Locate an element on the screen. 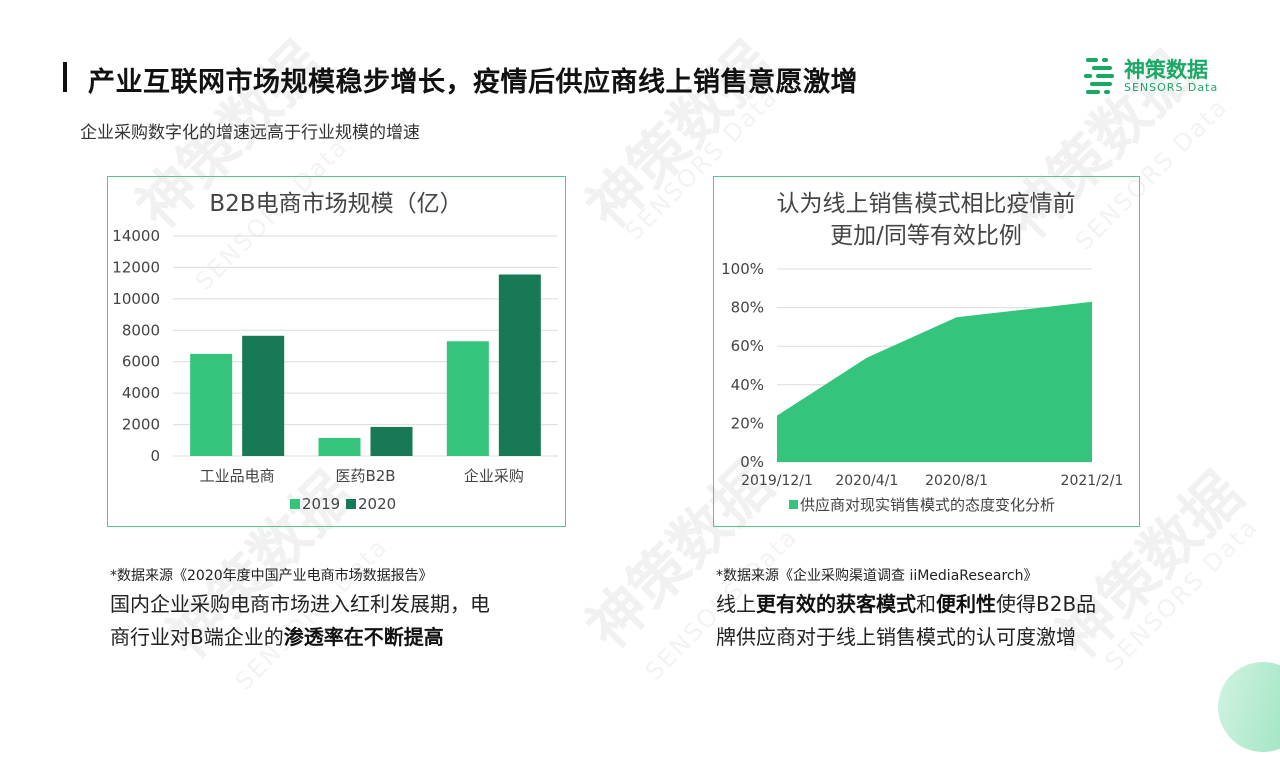 This screenshot has width=1280, height=768. right-body-line1: 线上更有效的获客模式和便利性使得B2B品 is located at coordinates (906, 604).